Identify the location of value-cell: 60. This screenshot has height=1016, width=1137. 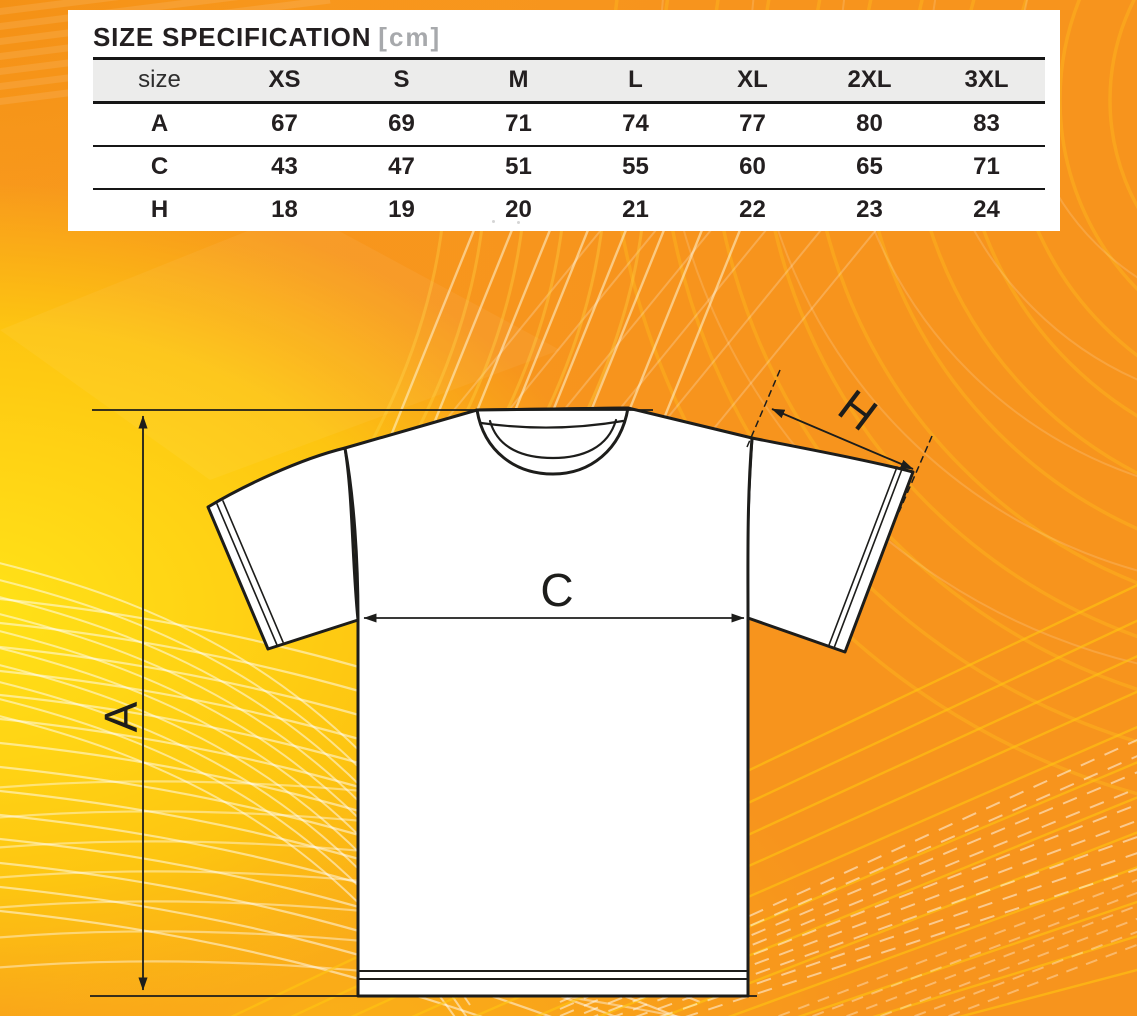
(752, 166).